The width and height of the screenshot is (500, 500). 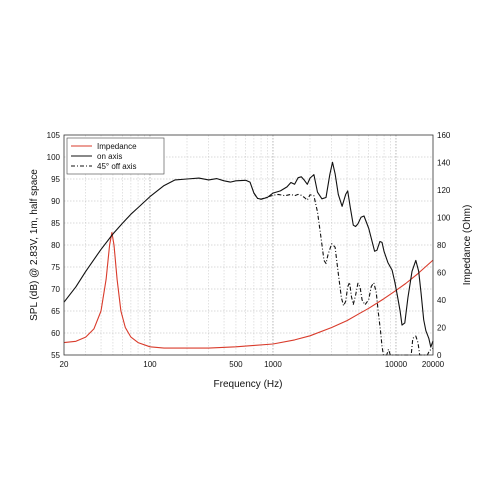 What do you see at coordinates (150, 364) in the screenshot?
I see `x-tick-label: 100` at bounding box center [150, 364].